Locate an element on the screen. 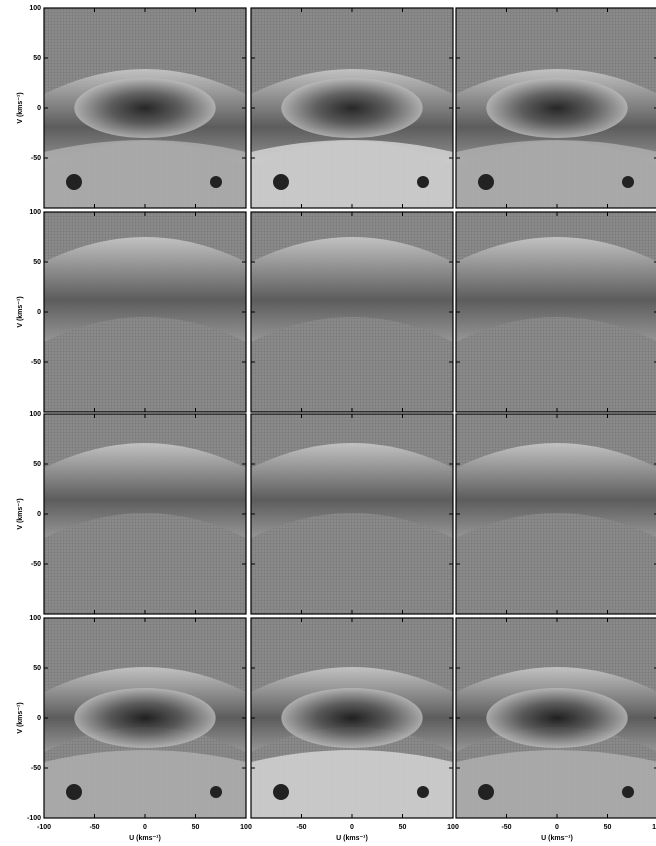 The image size is (656, 846). y-tick-label: -100 is located at coordinates (34, 818).